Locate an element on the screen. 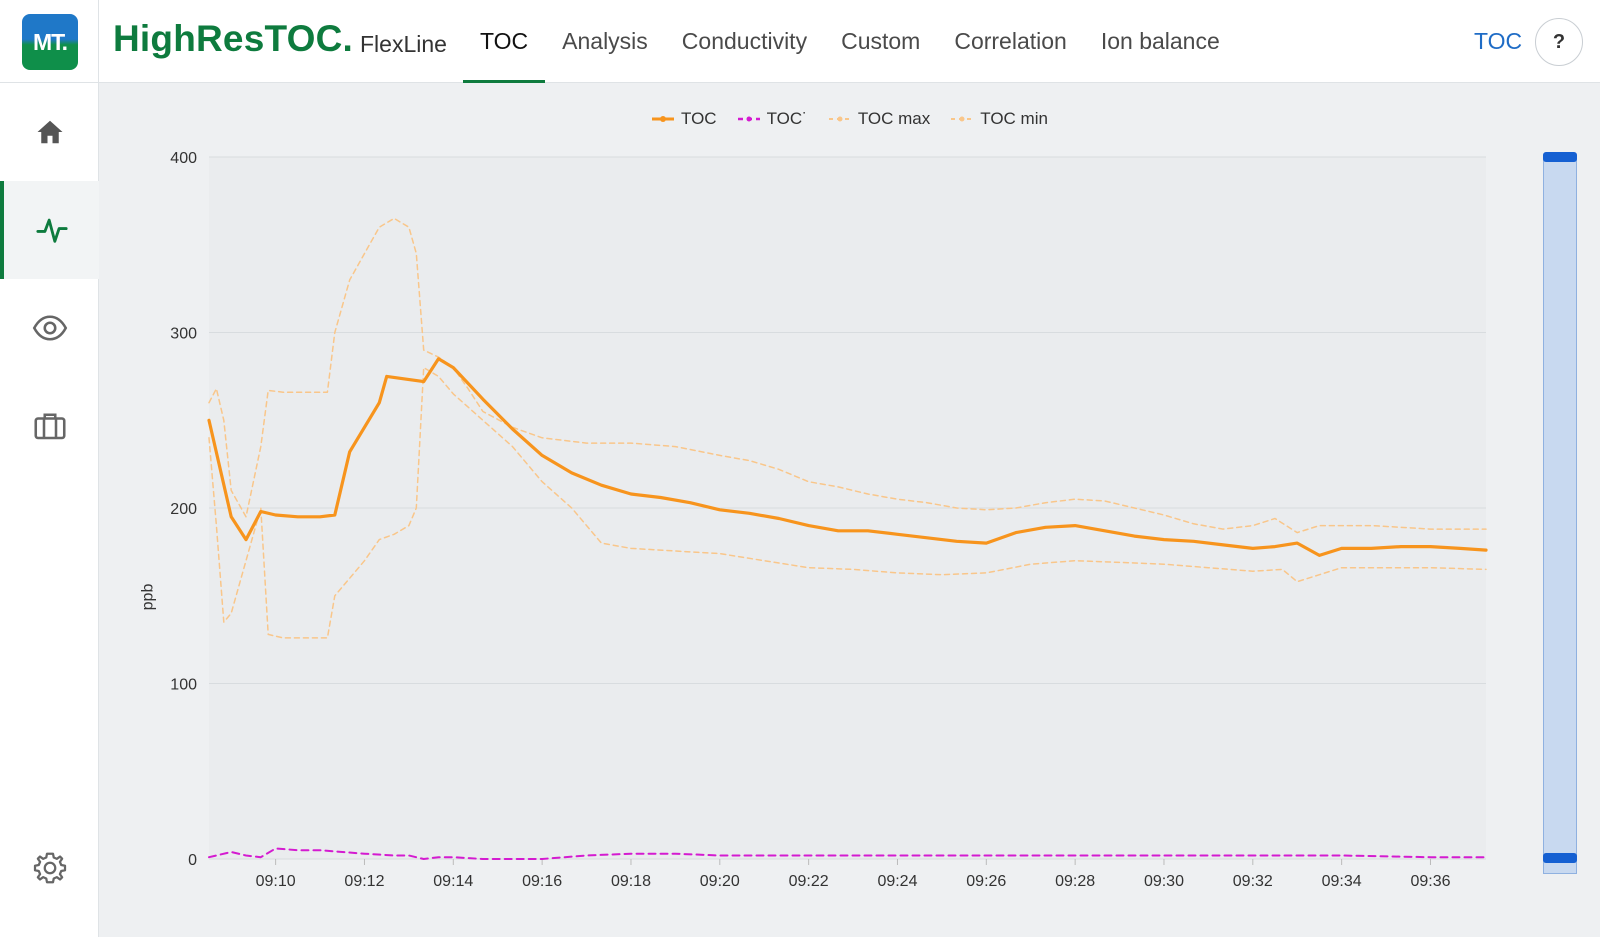  measurement-link: TOC is located at coordinates (1498, 41).